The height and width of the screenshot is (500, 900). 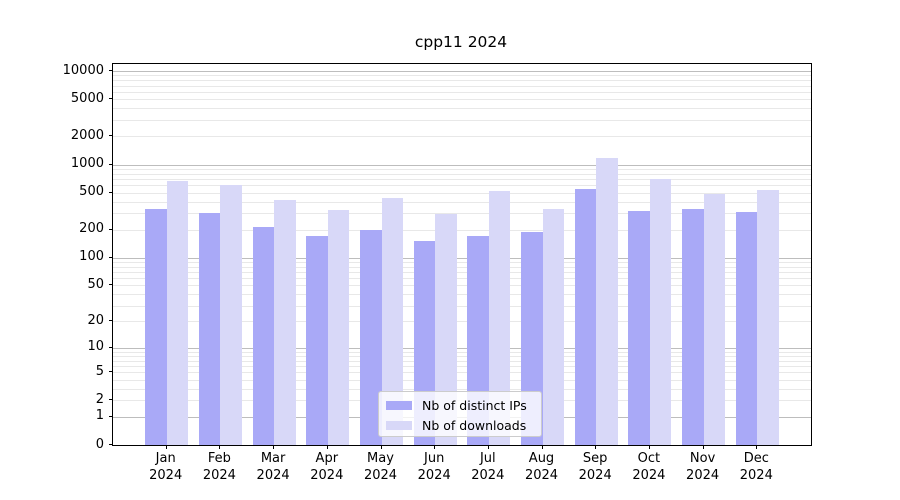 What do you see at coordinates (371, 337) in the screenshot?
I see `bar-nb-of-distinct-ips-may-2024` at bounding box center [371, 337].